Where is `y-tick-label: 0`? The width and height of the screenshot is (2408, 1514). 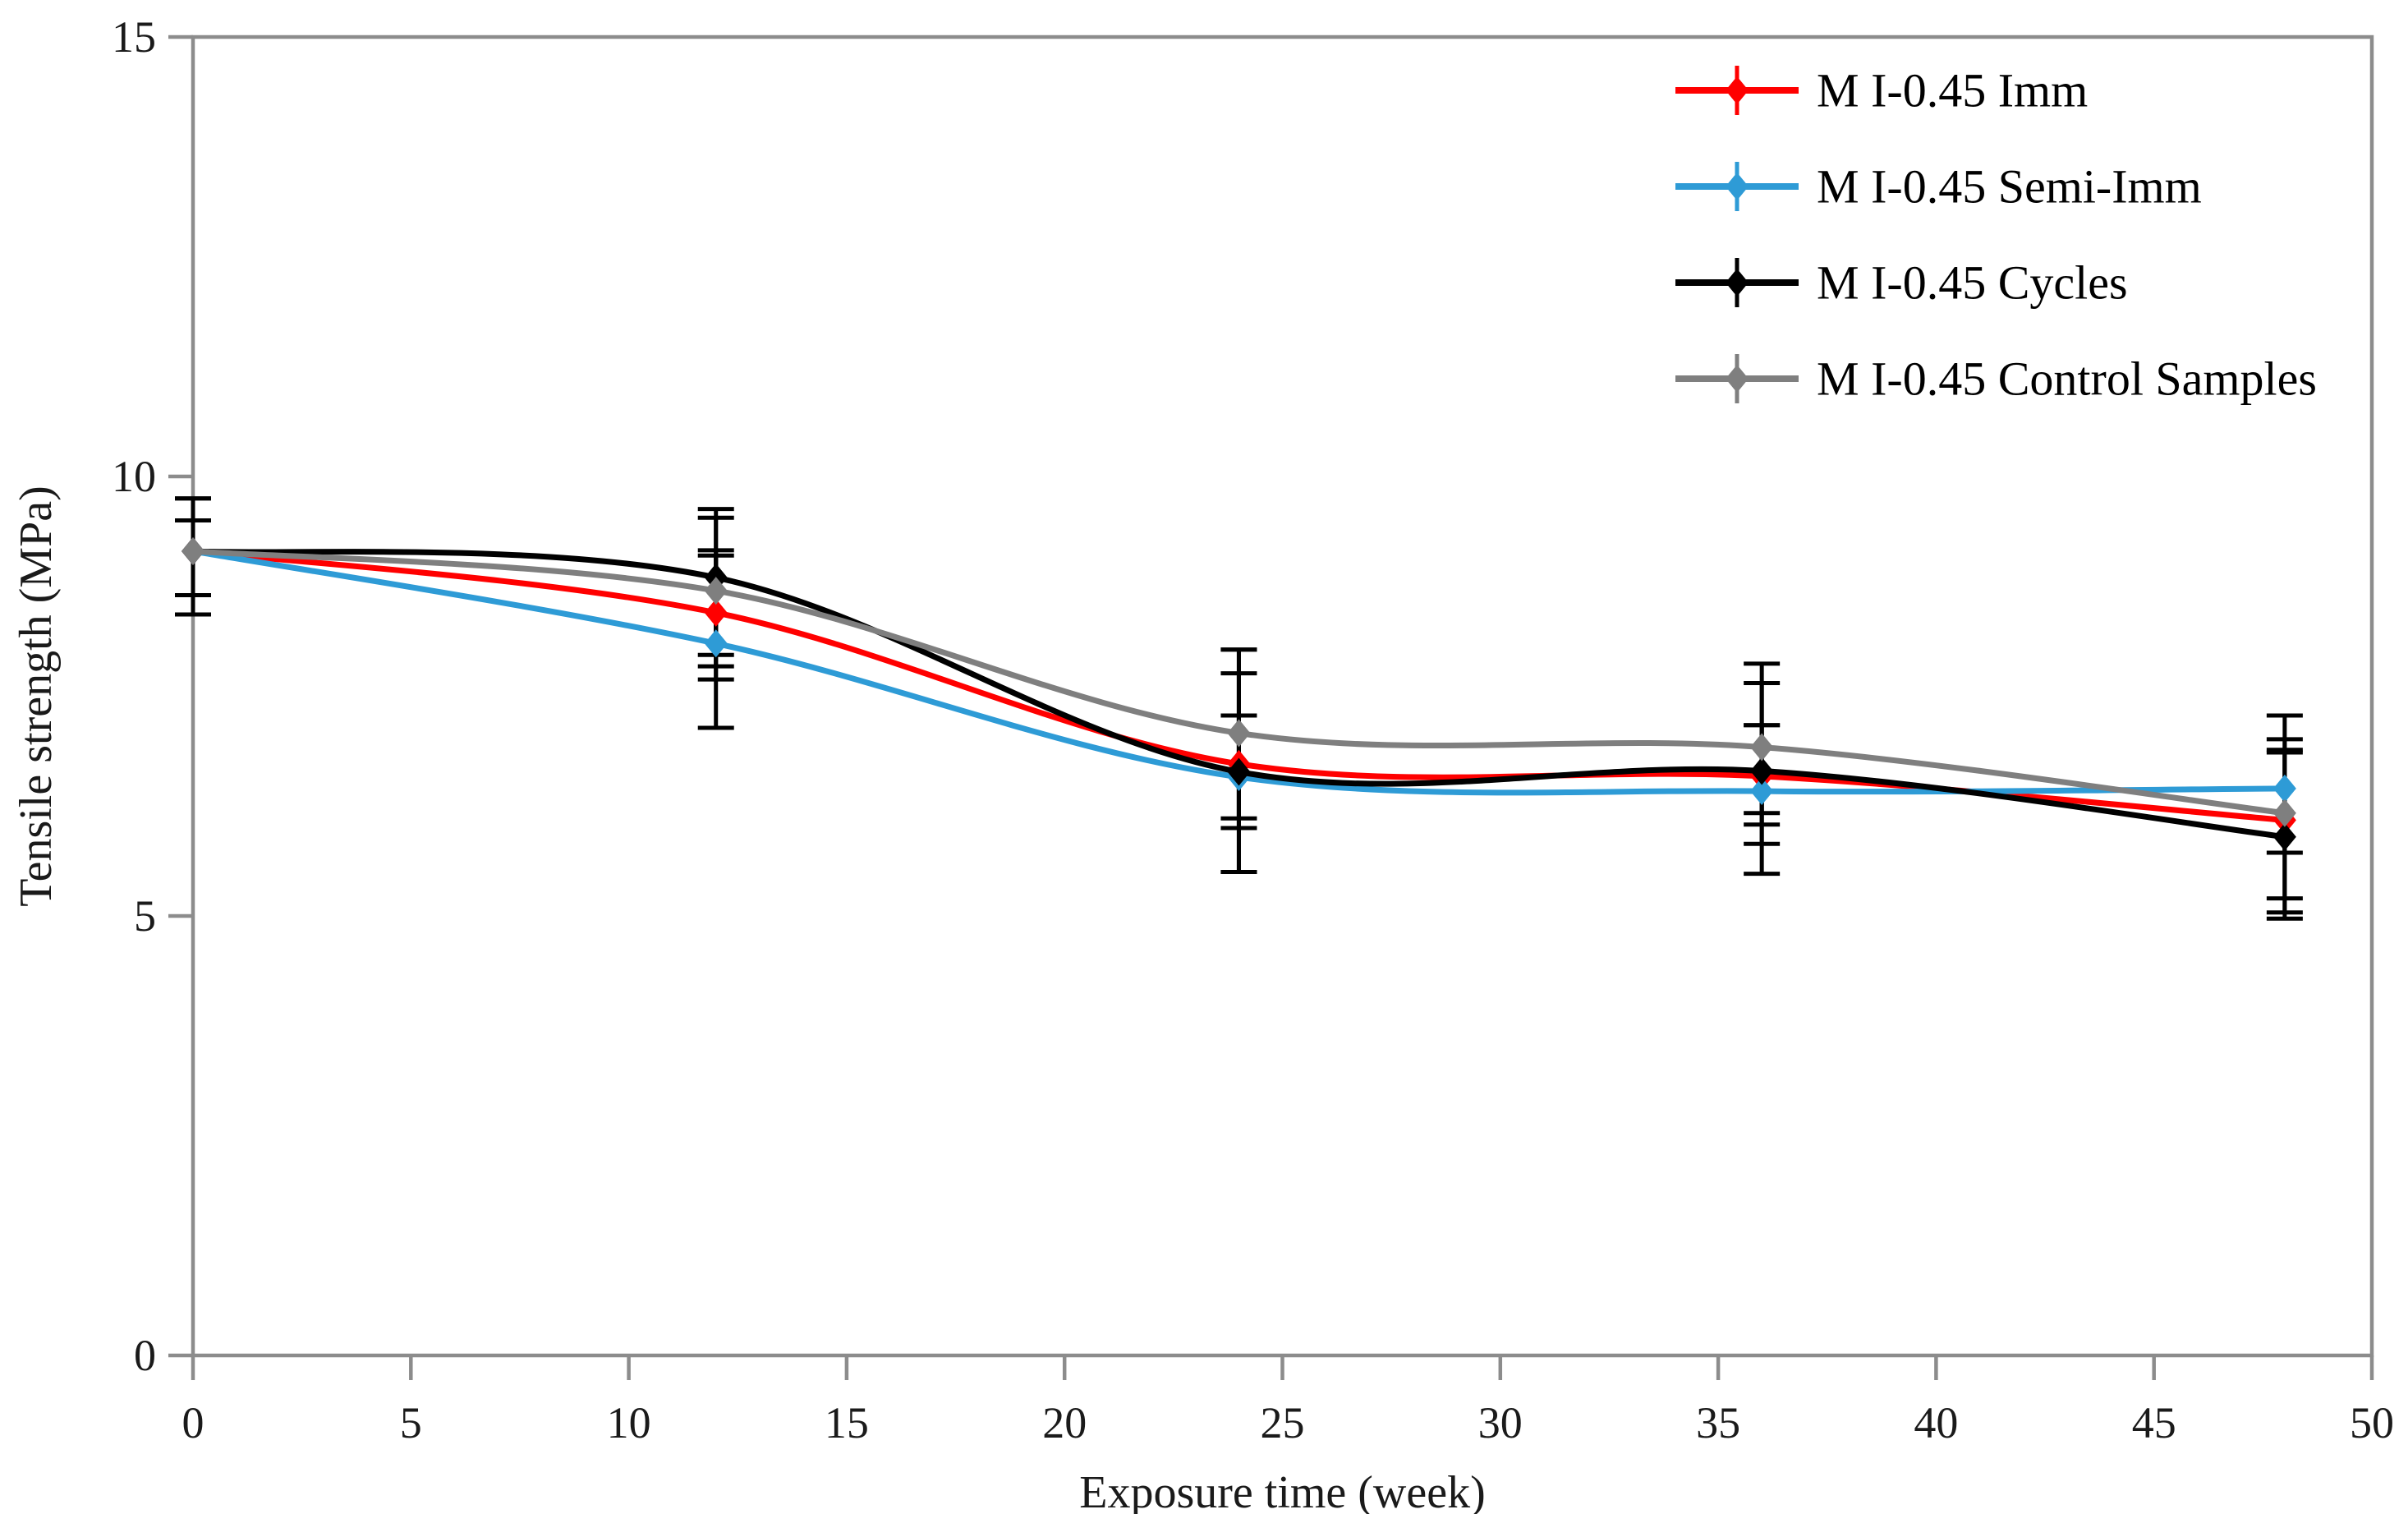
y-tick-label: 0 is located at coordinates (145, 1355).